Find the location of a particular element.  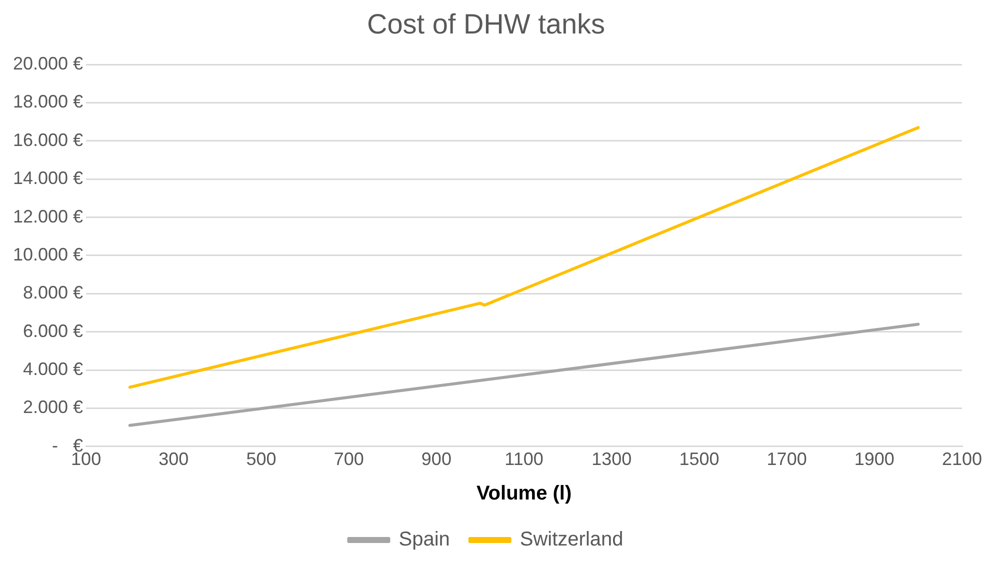

x-tick-label: 300 is located at coordinates (173, 459).